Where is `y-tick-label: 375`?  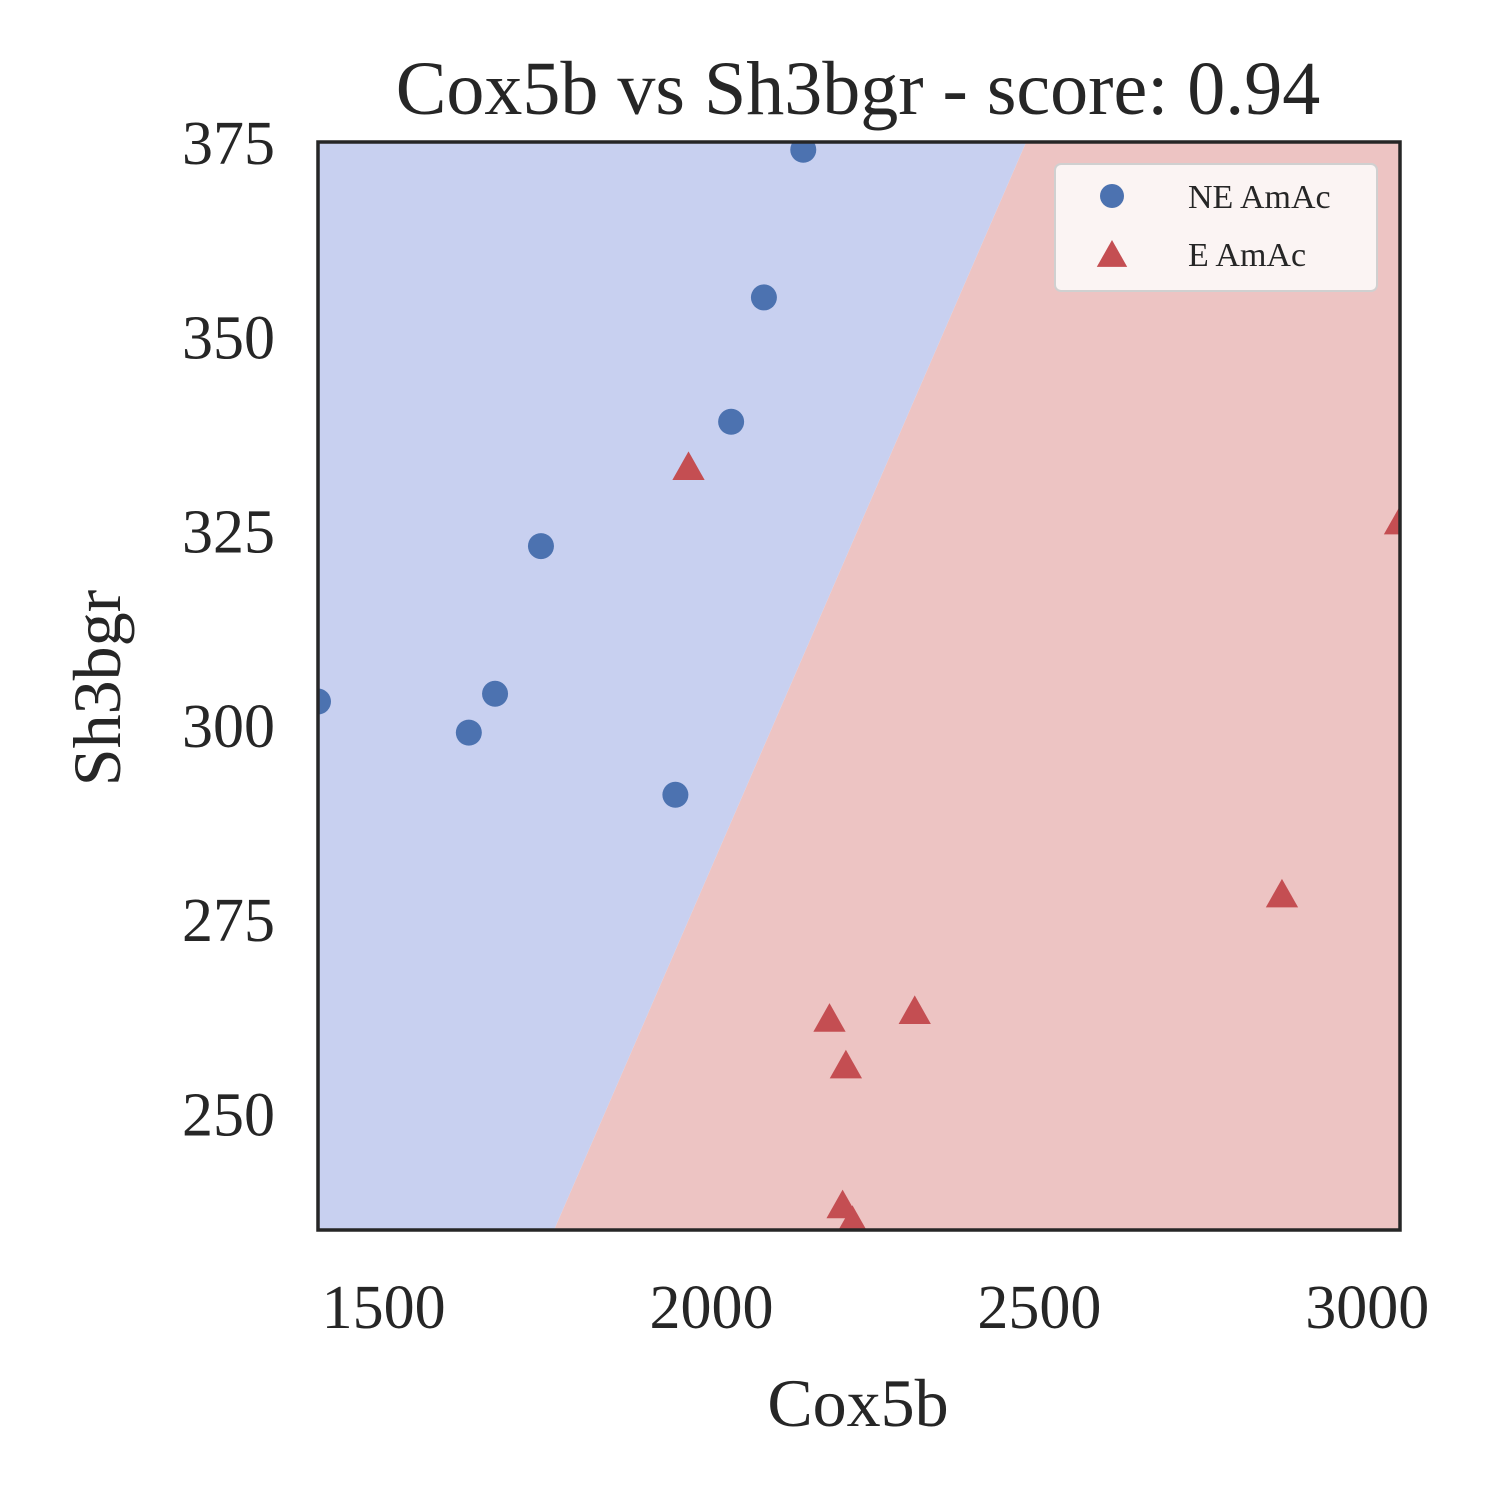 y-tick-label: 375 is located at coordinates (228, 144).